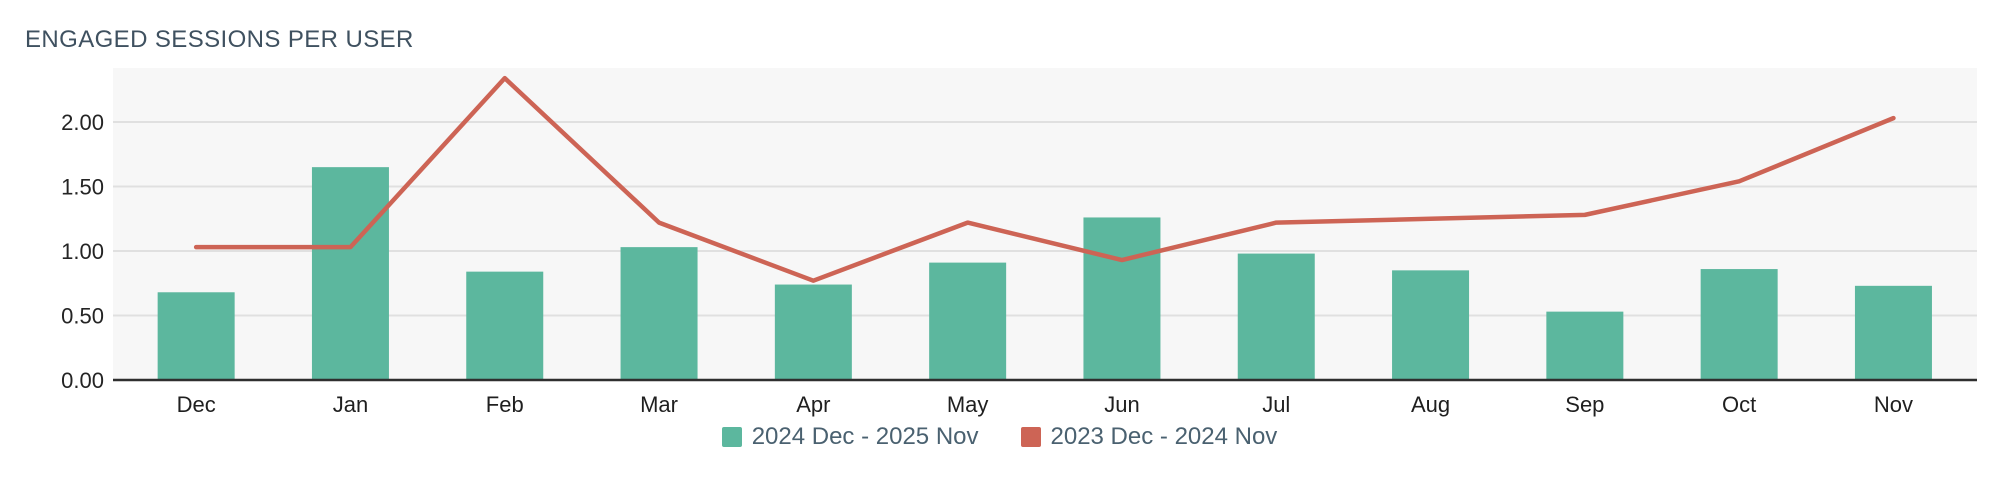 The width and height of the screenshot is (1999, 487). What do you see at coordinates (1893, 332) in the screenshot?
I see `bar-Nov` at bounding box center [1893, 332].